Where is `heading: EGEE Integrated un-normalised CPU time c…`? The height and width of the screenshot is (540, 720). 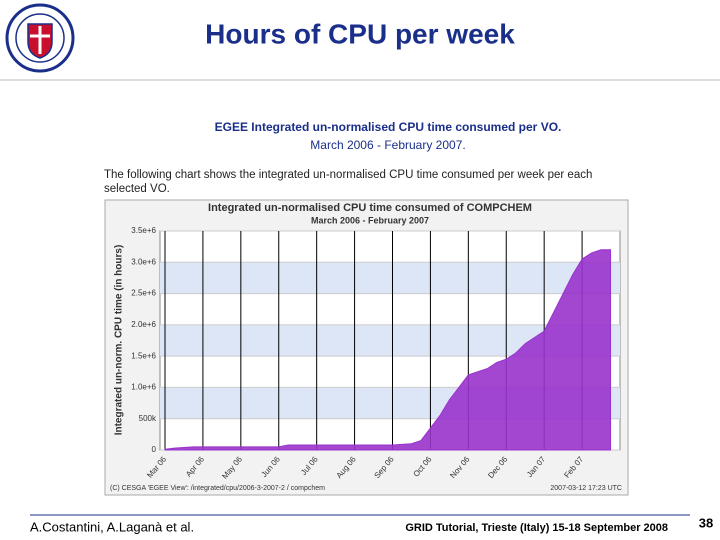 heading: EGEE Integrated un-normalised CPU time c… is located at coordinates (388, 127).